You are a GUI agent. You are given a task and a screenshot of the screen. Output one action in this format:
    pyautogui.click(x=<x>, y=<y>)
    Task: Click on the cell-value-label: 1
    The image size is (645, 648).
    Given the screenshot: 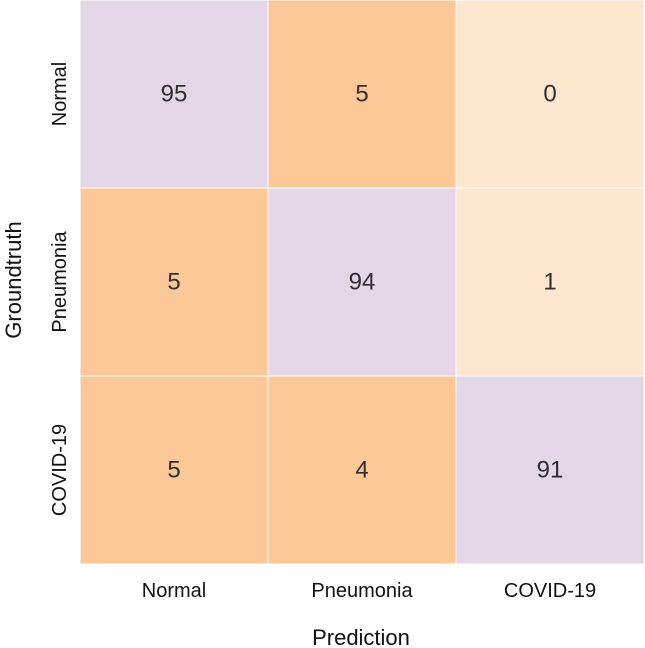 What is the action you would take?
    pyautogui.click(x=549, y=282)
    